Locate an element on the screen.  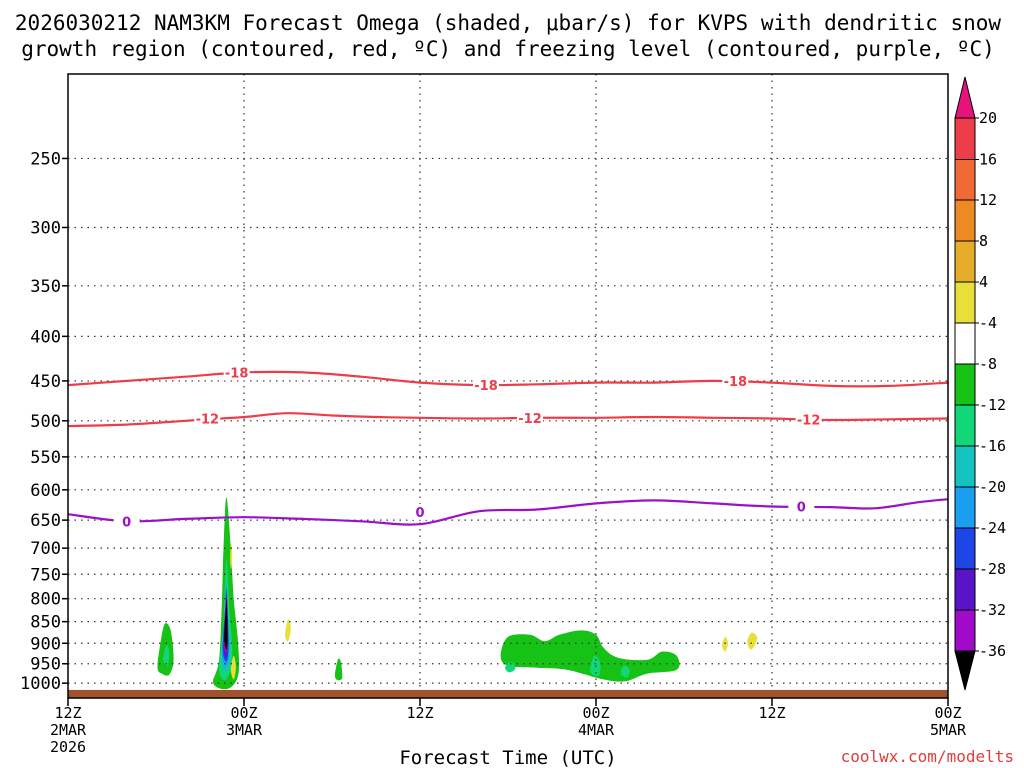
x-tick-label-12-0: 00Z is located at coordinates (243, 713).